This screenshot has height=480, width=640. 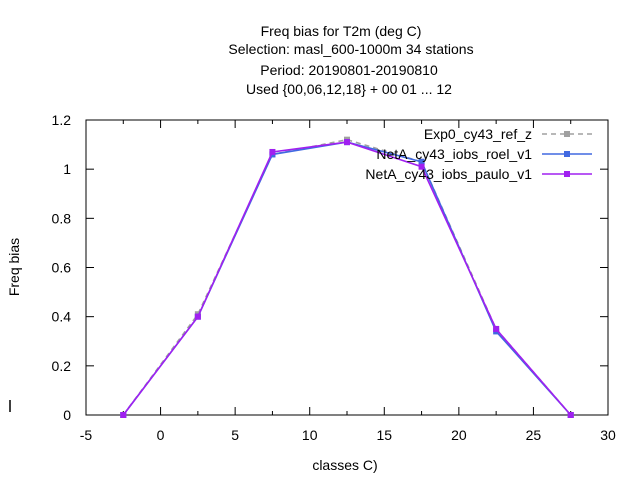 What do you see at coordinates (608, 435) in the screenshot?
I see `x-tick-label: 30` at bounding box center [608, 435].